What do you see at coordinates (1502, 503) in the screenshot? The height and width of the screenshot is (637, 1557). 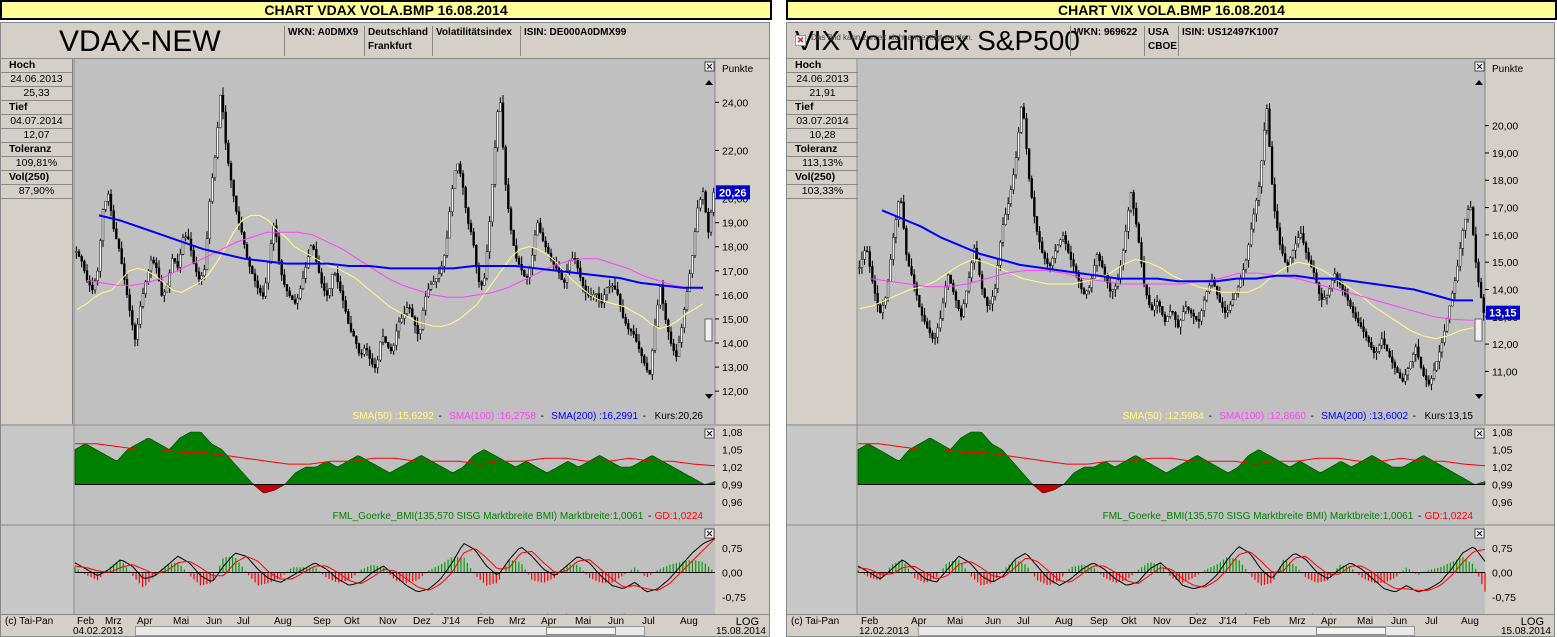 I see `bmi-tick-label: 0,96` at bounding box center [1502, 503].